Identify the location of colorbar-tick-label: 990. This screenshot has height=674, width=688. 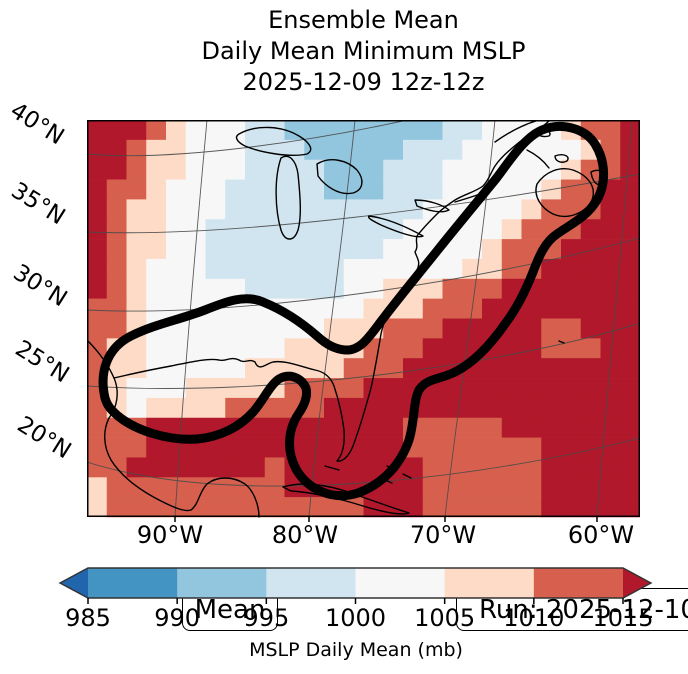
(177, 618).